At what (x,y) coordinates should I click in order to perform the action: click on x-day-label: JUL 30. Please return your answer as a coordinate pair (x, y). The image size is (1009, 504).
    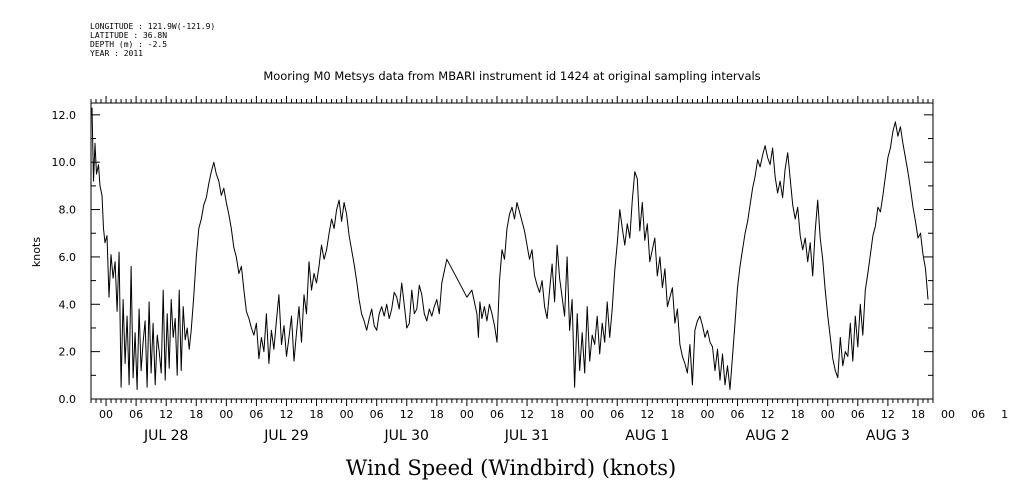
    Looking at the image, I should click on (406, 436).